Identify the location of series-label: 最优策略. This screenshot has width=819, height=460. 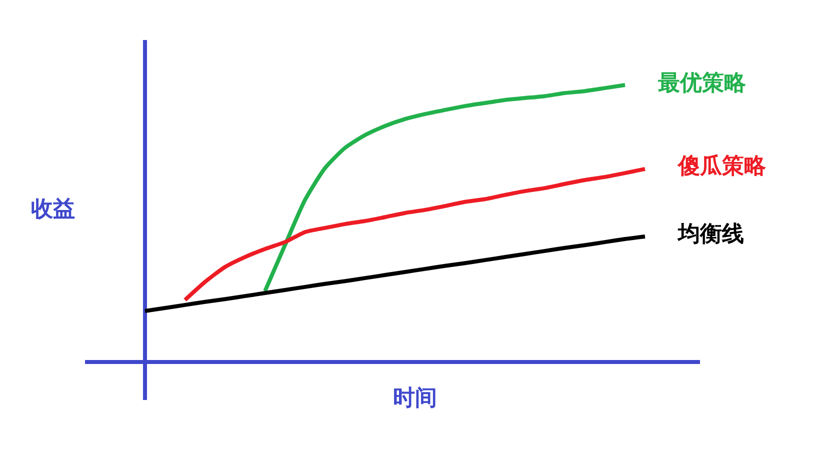
(702, 83).